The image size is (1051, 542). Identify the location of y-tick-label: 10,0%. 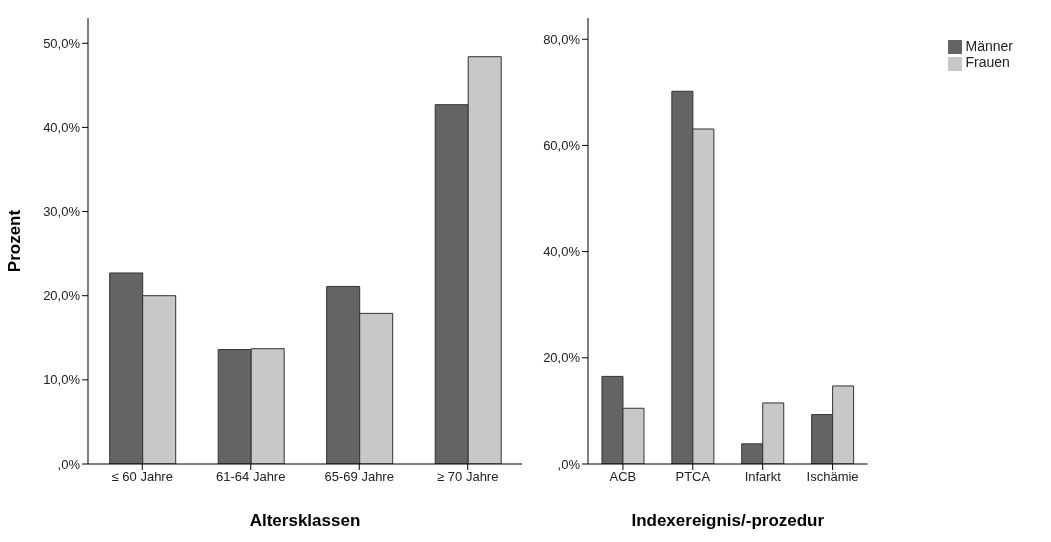
(62, 380).